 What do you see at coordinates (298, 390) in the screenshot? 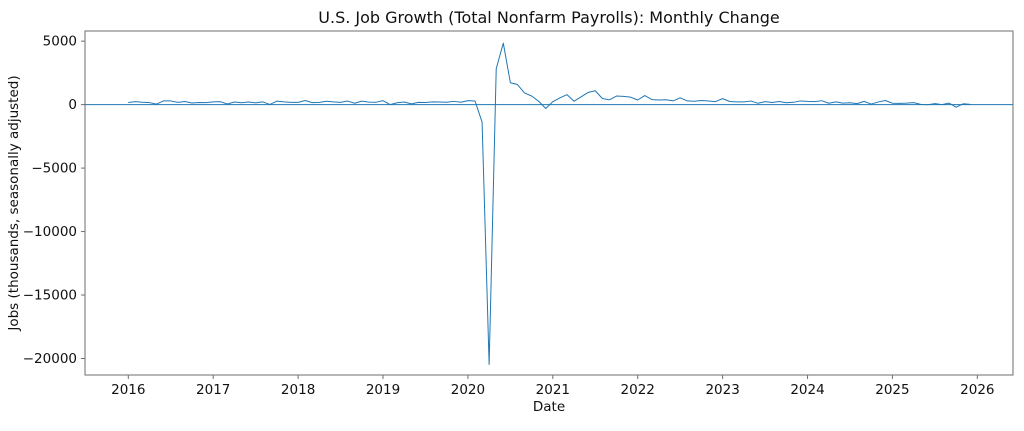
I see `x-tick-label: 2018` at bounding box center [298, 390].